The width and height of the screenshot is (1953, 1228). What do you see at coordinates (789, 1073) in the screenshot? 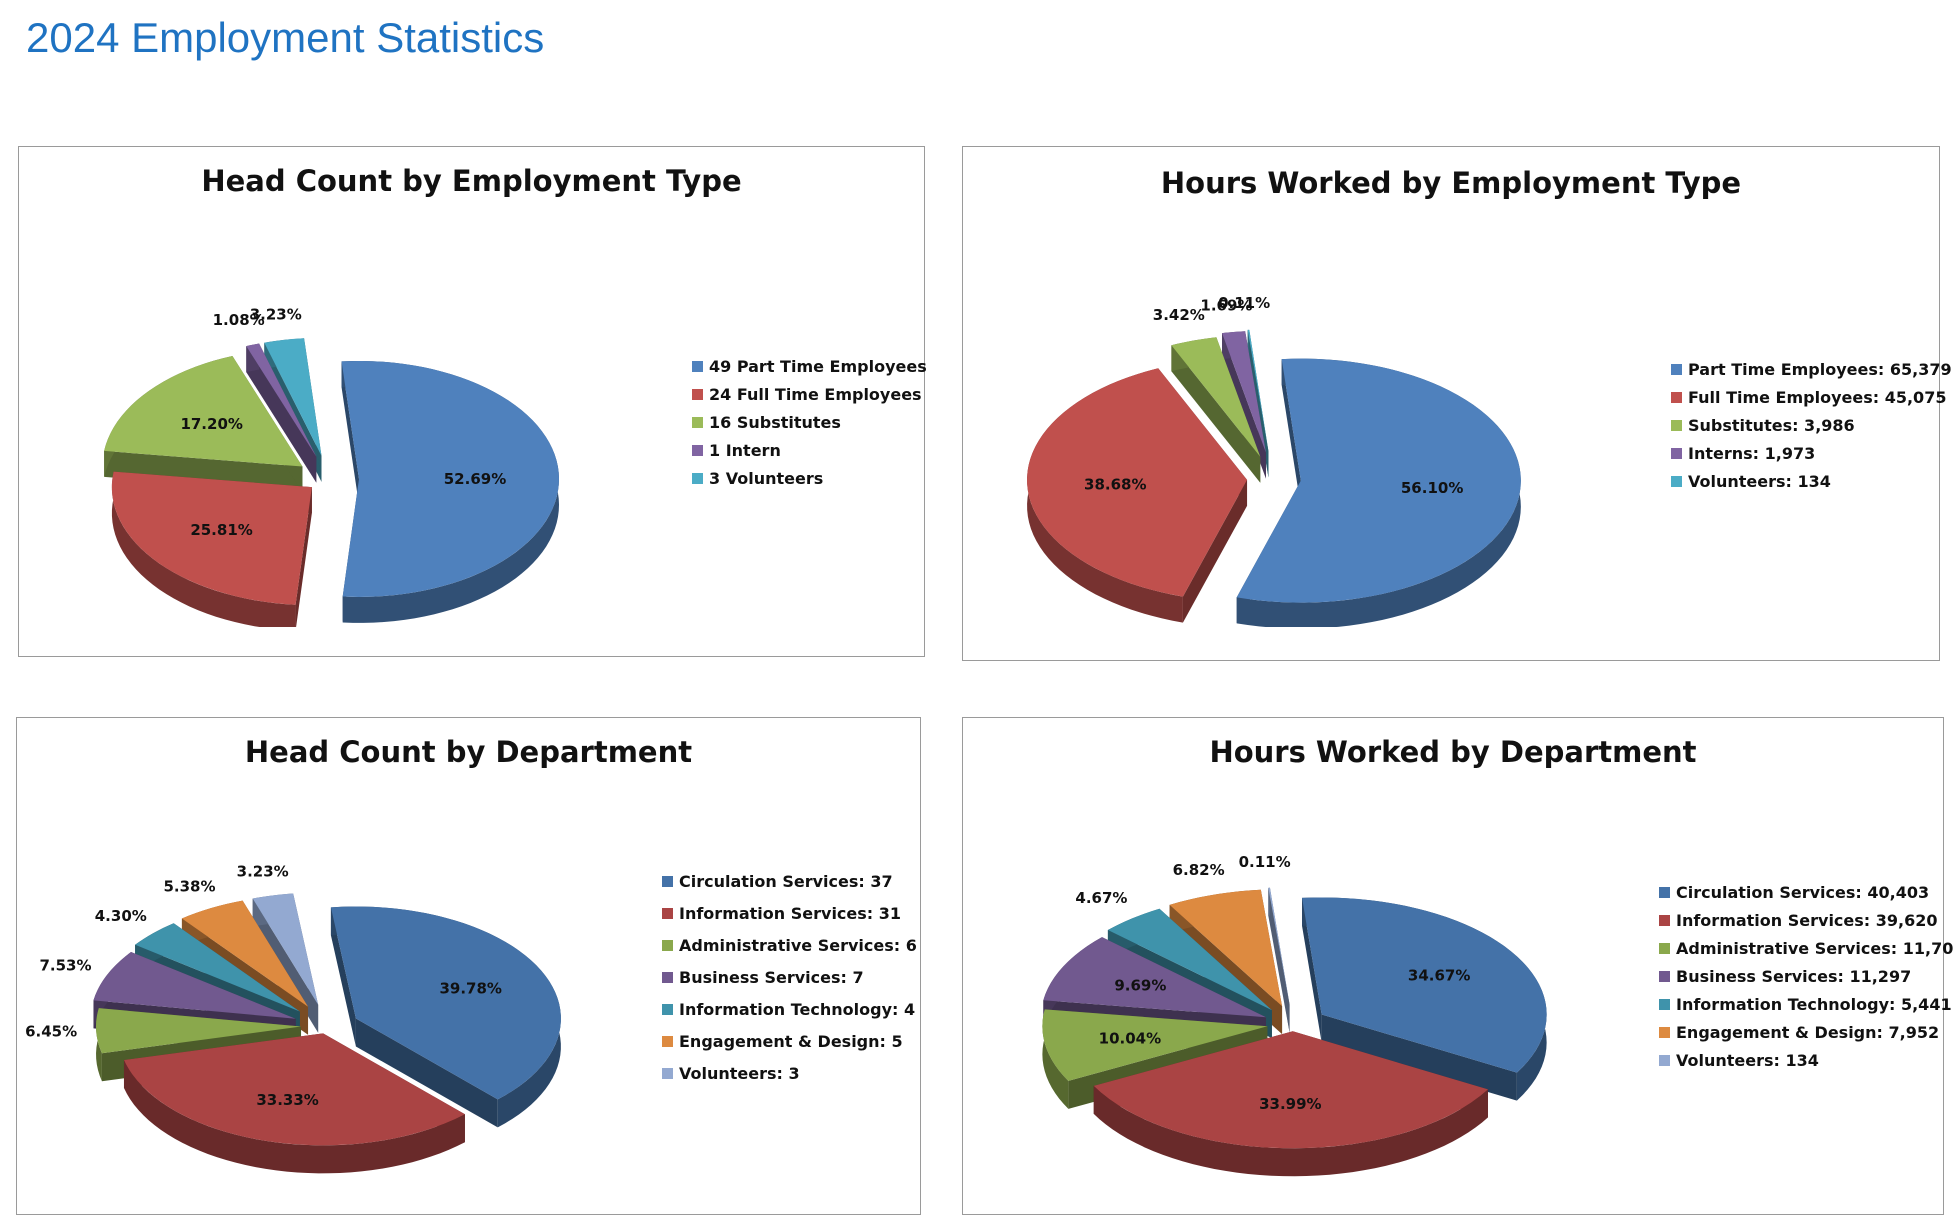
I see `legend-item: Volunteers: 3` at bounding box center [789, 1073].